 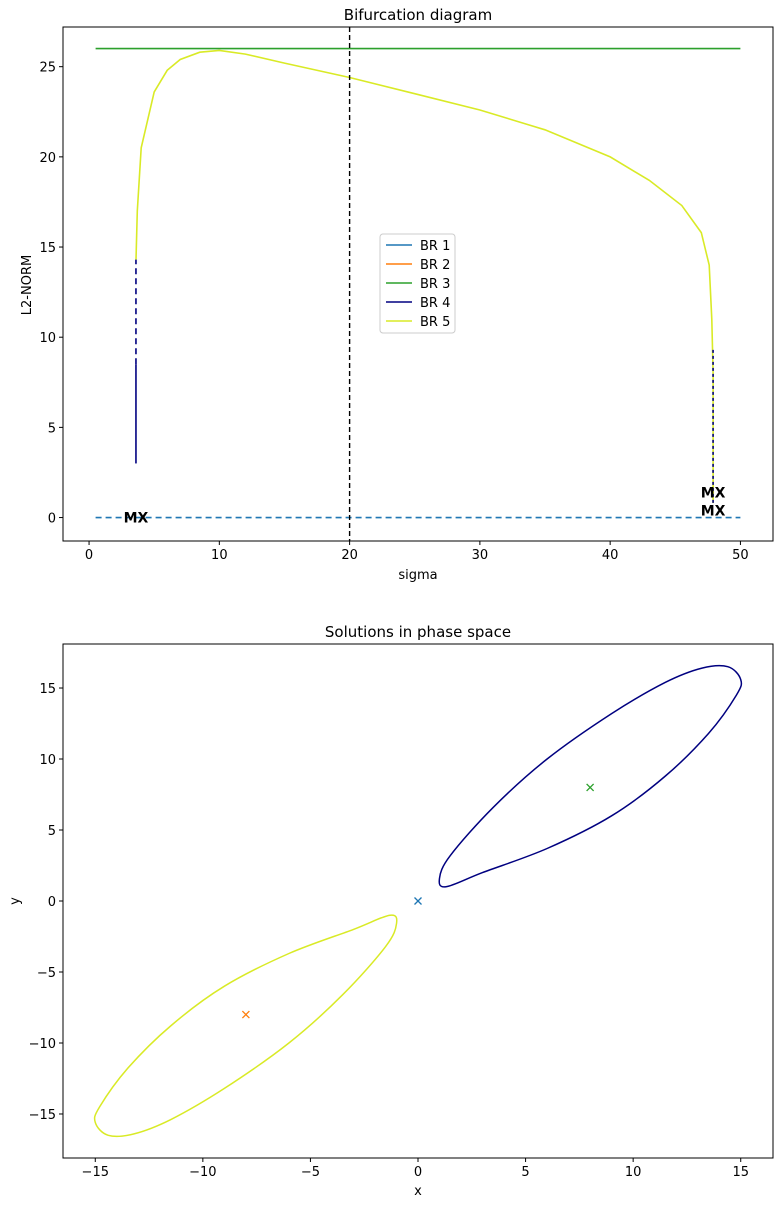 I want to click on legend: BR 1 BR 2 BR 3 BR 4 BR 5, so click(x=417, y=283).